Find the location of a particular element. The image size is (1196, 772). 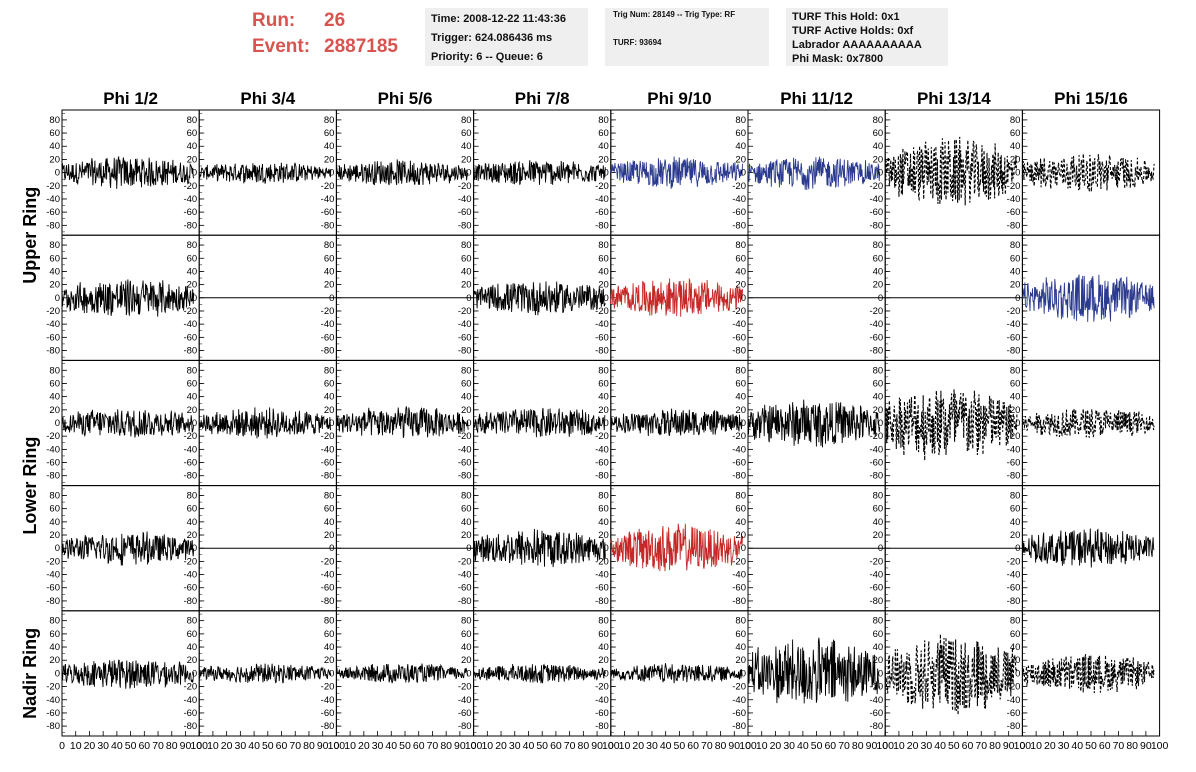

x-tick-label: 50 is located at coordinates (1091, 746).